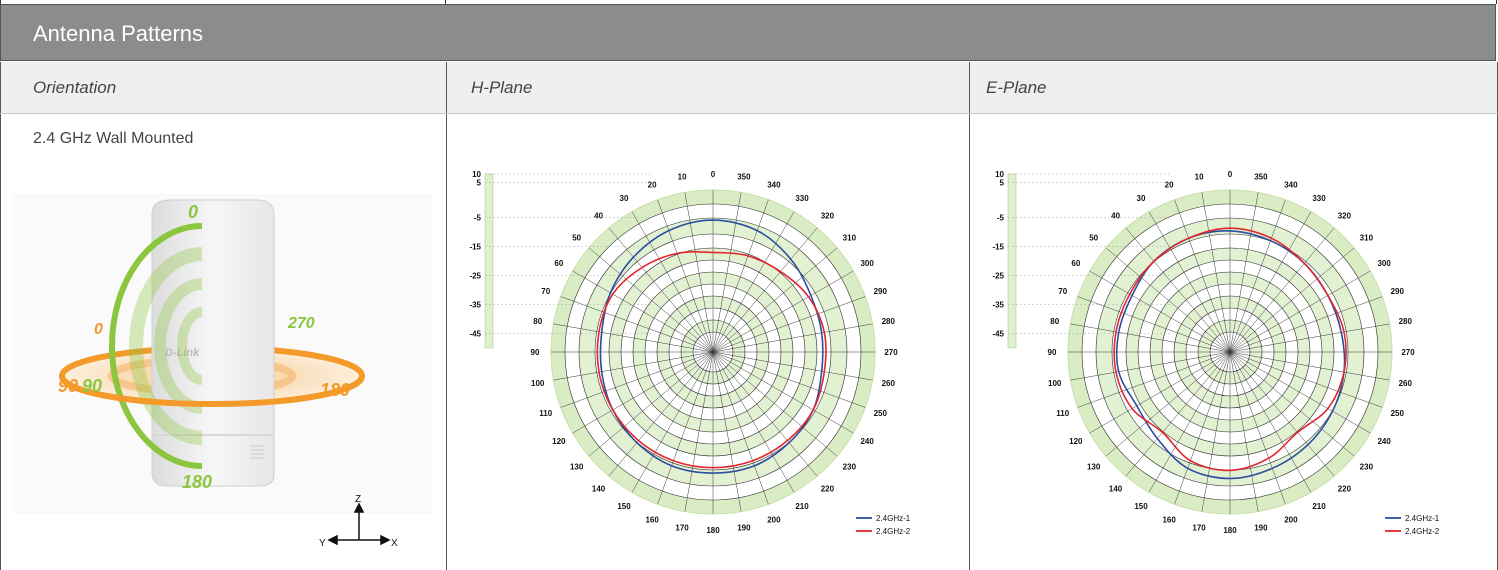 The height and width of the screenshot is (570, 1498). Describe the element at coordinates (1199, 177) in the screenshot. I see `angle-tick-label: 10` at that location.